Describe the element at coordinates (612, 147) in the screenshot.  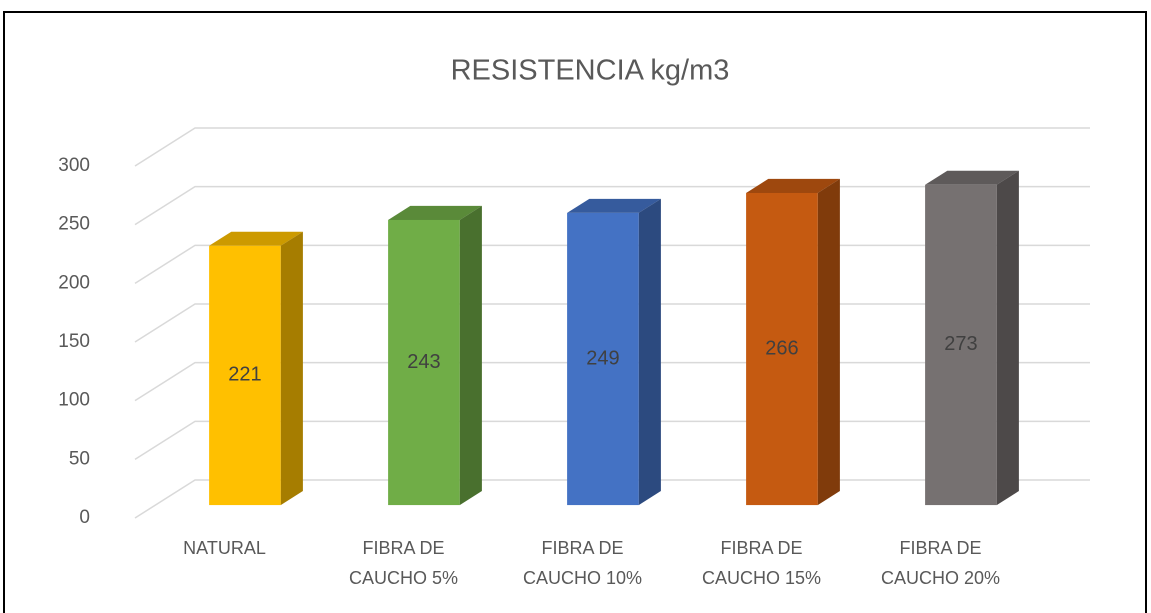
I see `grid-line` at that location.